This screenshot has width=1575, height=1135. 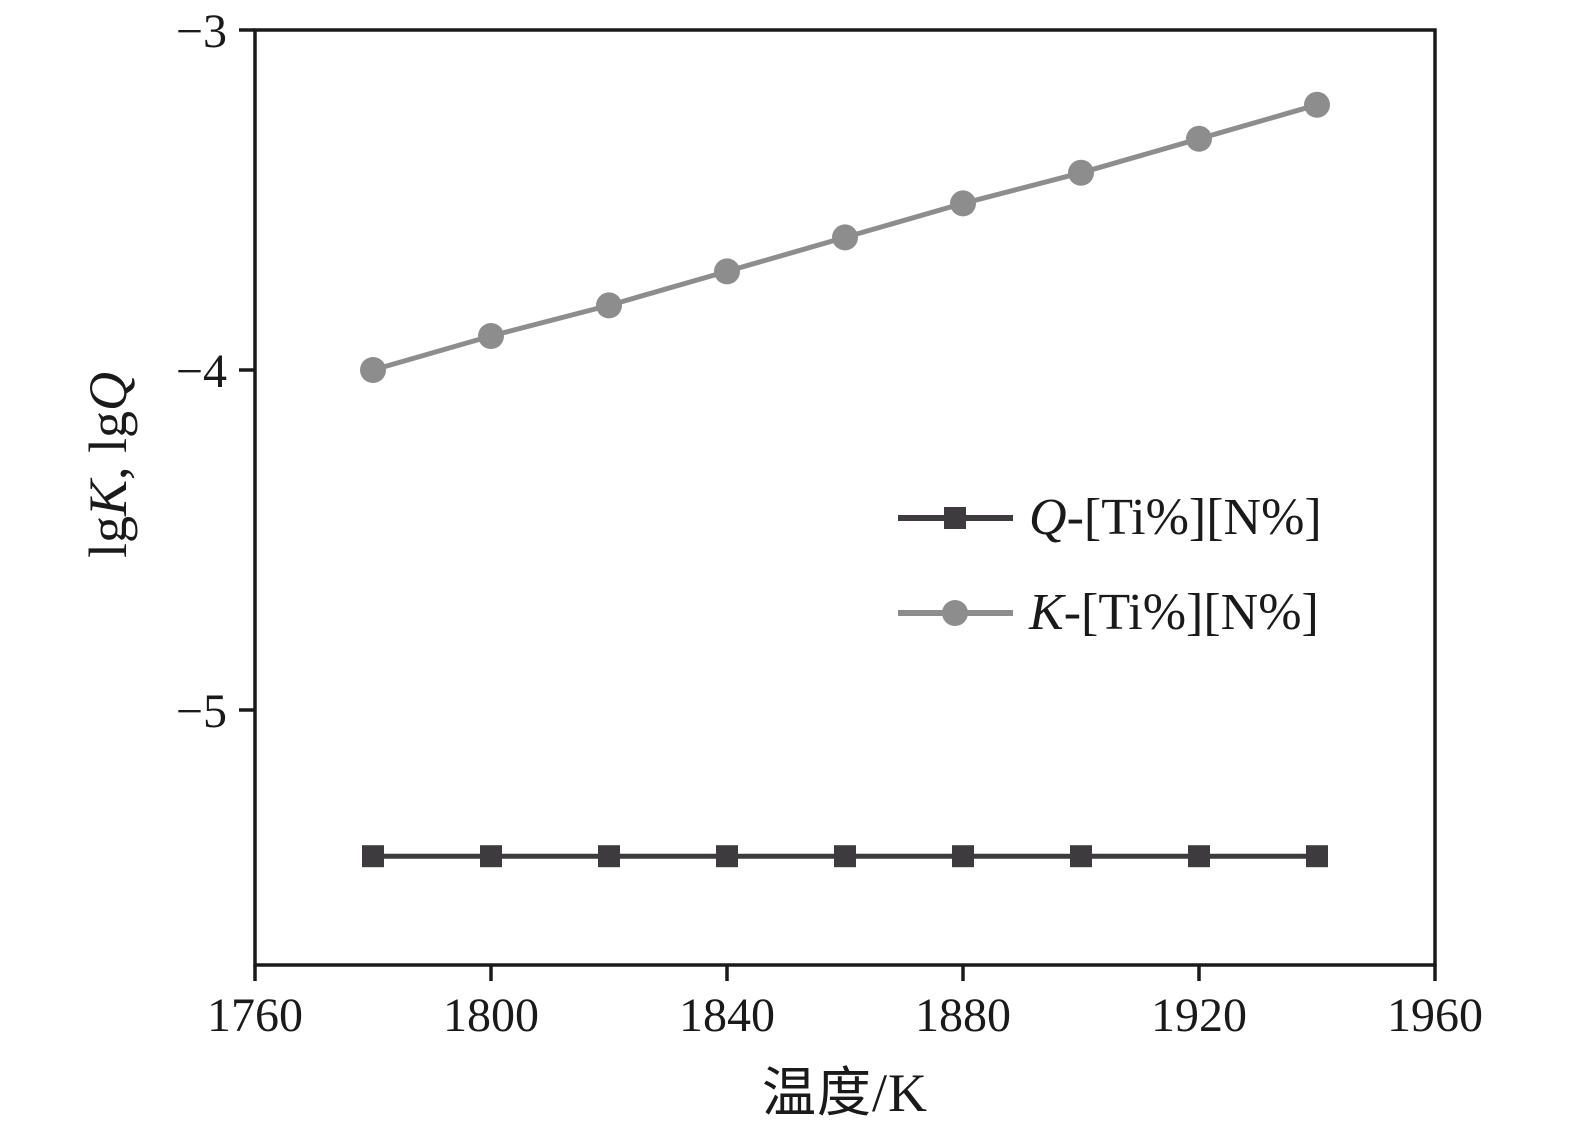 I want to click on x-tick-label: 1800, so click(x=491, y=1015).